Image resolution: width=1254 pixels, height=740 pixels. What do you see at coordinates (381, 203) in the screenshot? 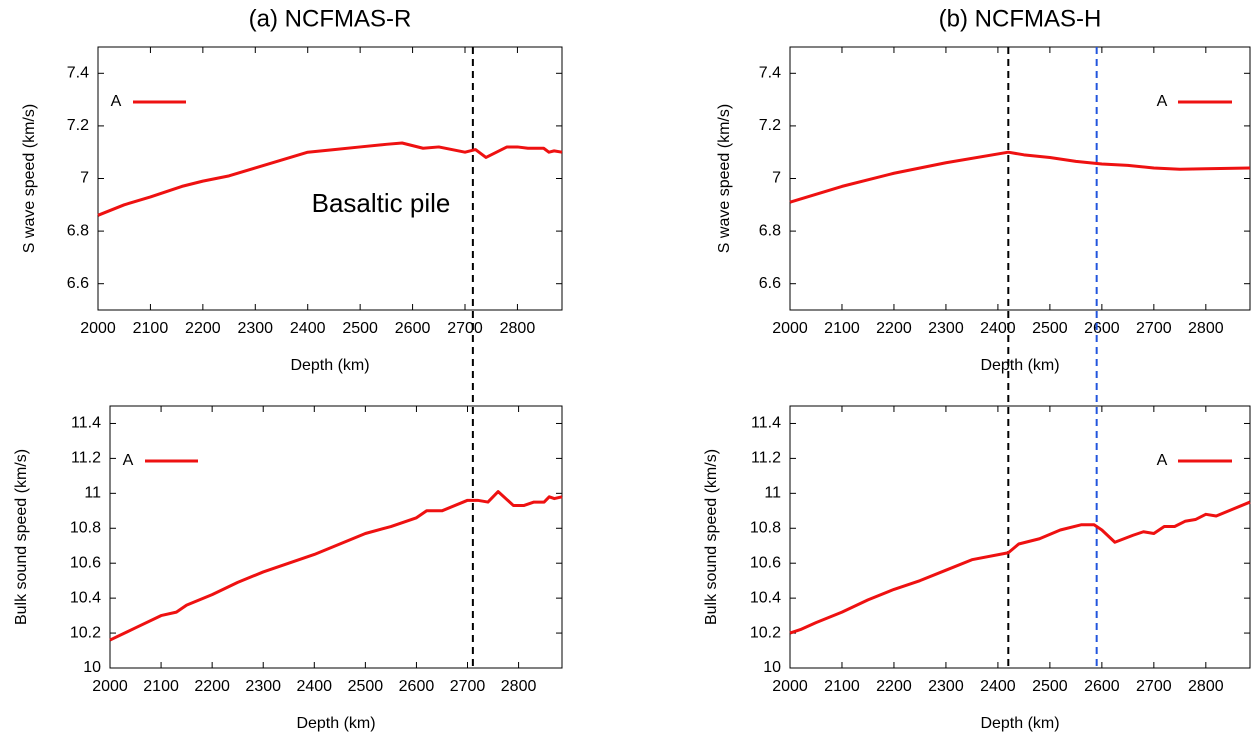
I see `annotation: Basaltic pile` at bounding box center [381, 203].